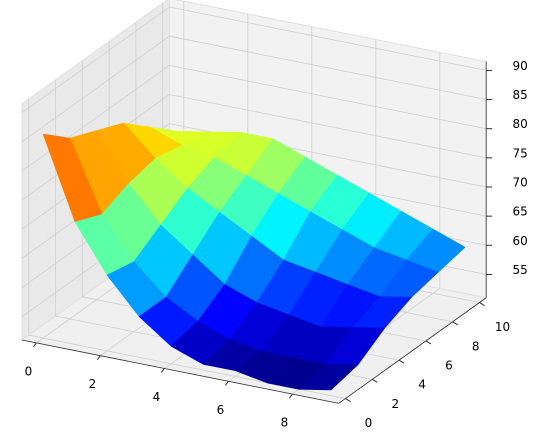 The height and width of the screenshot is (444, 547). I want to click on x-tick-label: 4, so click(157, 397).